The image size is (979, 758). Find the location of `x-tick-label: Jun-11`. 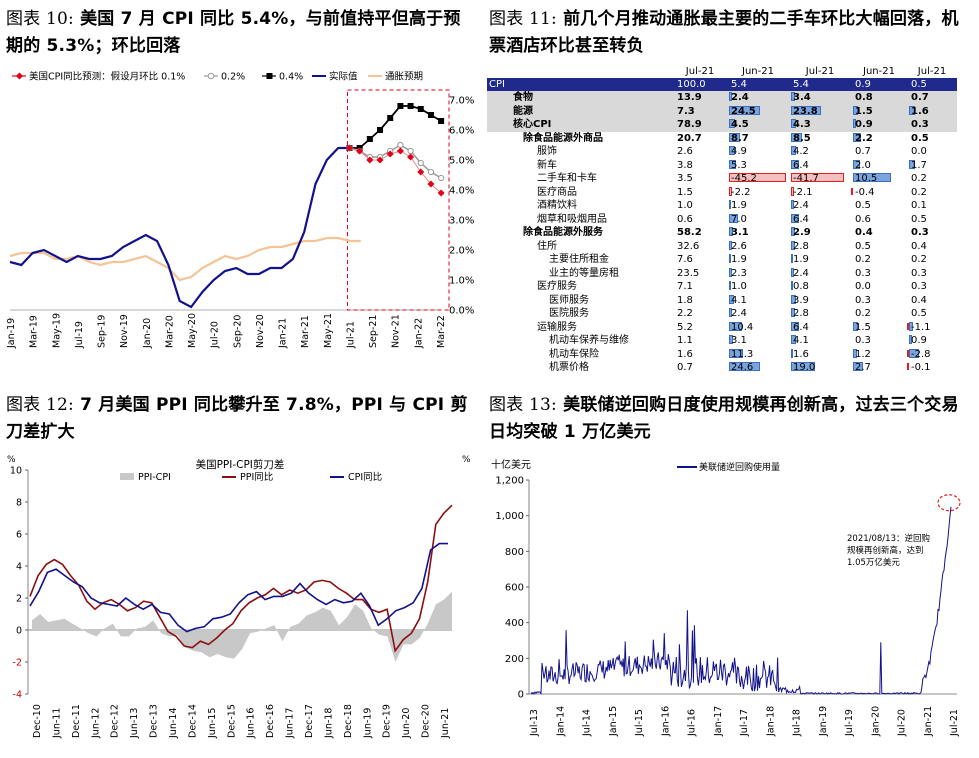

x-tick-label: Jun-11 is located at coordinates (56, 723).